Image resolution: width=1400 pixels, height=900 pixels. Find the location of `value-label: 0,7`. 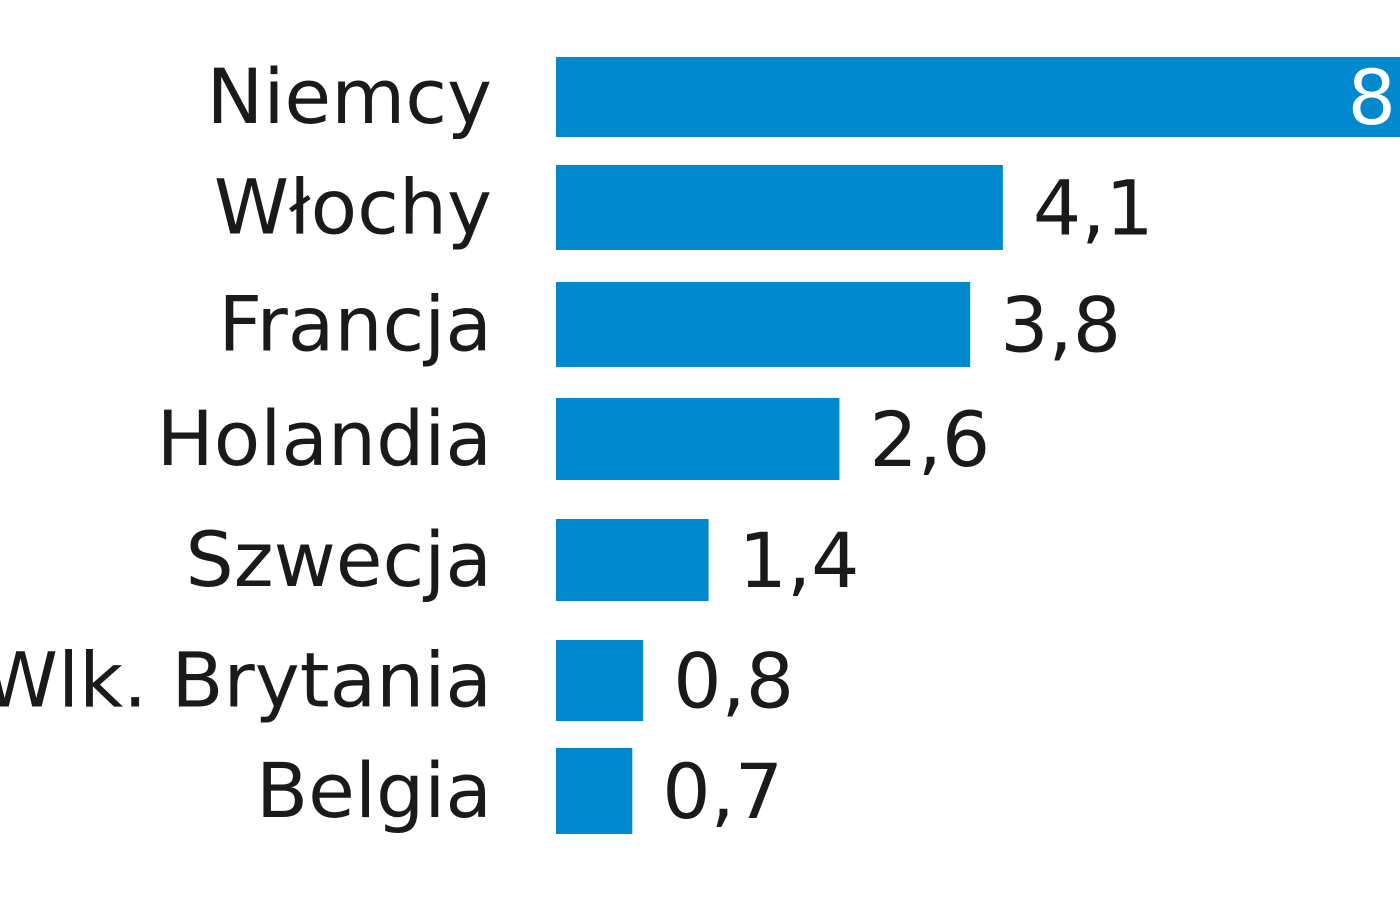

value-label: 0,7 is located at coordinates (722, 791).